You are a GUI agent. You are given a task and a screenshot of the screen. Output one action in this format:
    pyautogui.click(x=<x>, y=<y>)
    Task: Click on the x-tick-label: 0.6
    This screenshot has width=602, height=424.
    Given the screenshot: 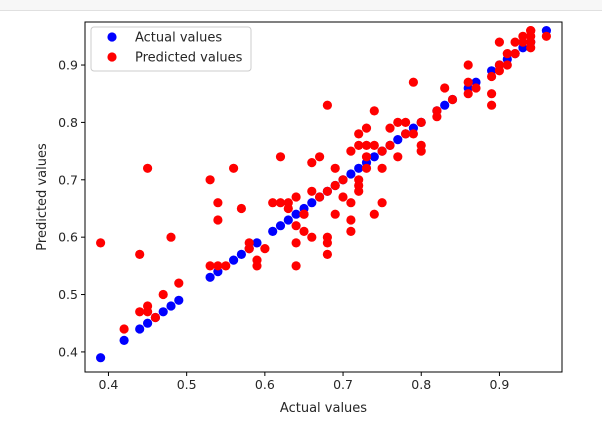 What is the action you would take?
    pyautogui.click(x=265, y=384)
    